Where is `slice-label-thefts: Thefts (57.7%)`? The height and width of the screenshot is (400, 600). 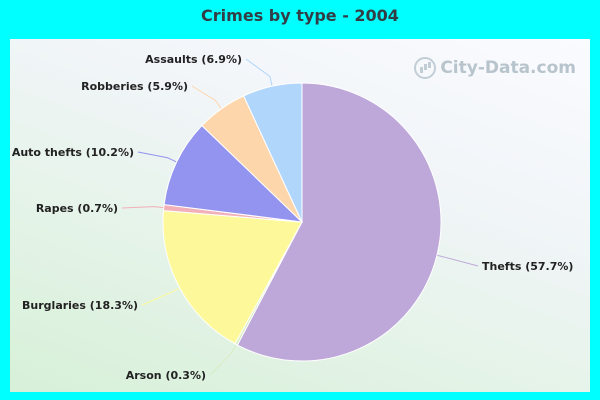 slice-label-thefts: Thefts (57.7%) is located at coordinates (527, 266).